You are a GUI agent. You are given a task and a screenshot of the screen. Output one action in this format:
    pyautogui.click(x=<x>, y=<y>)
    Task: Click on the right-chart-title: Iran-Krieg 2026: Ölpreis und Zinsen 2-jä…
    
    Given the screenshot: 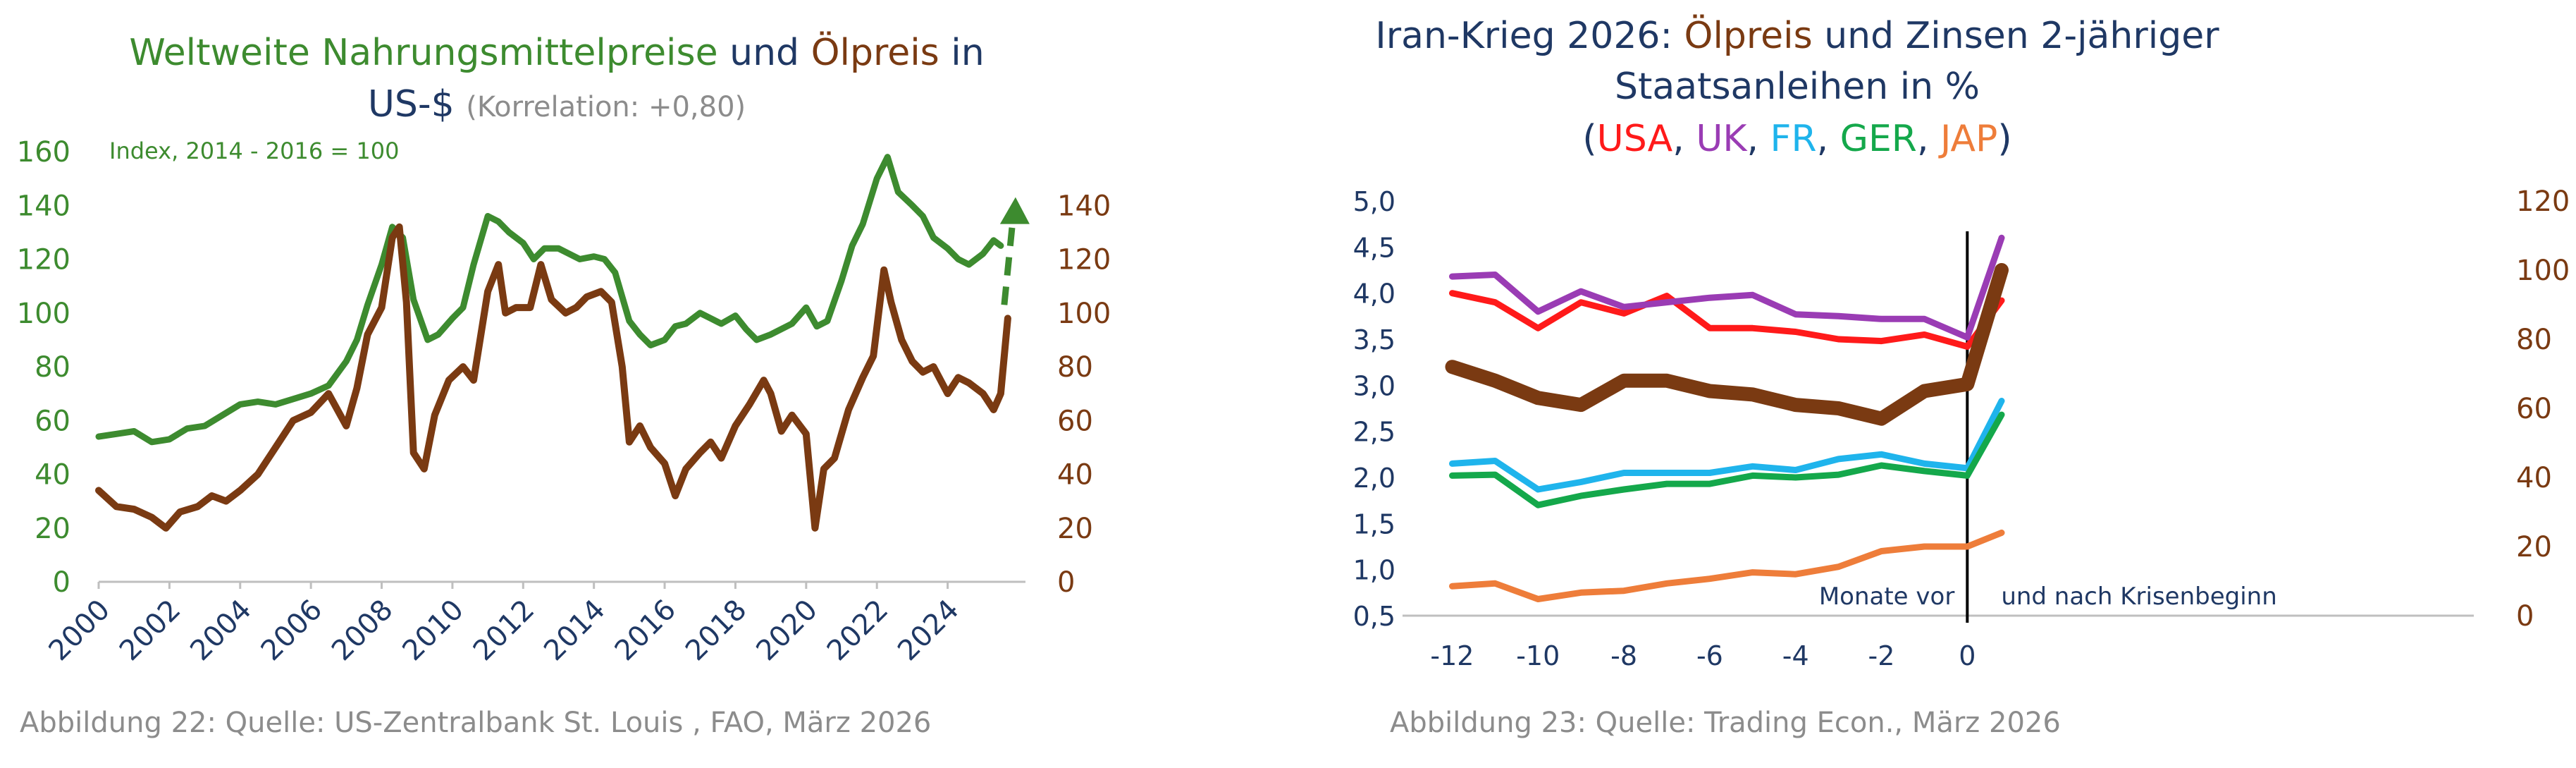 What is the action you would take?
    pyautogui.click(x=1797, y=35)
    